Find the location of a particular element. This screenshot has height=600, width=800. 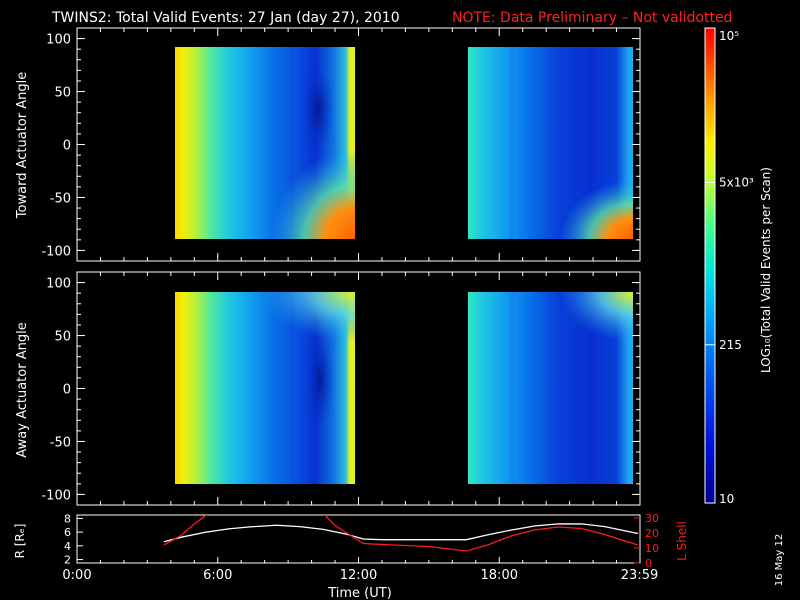

orbit-xtick-label: 23:59 is located at coordinates (639, 575).